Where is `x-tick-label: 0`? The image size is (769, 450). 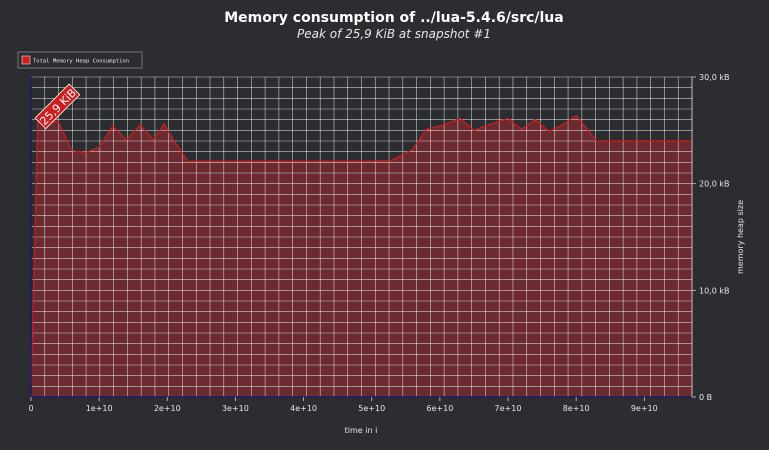 x-tick-label: 0 is located at coordinates (30, 408).